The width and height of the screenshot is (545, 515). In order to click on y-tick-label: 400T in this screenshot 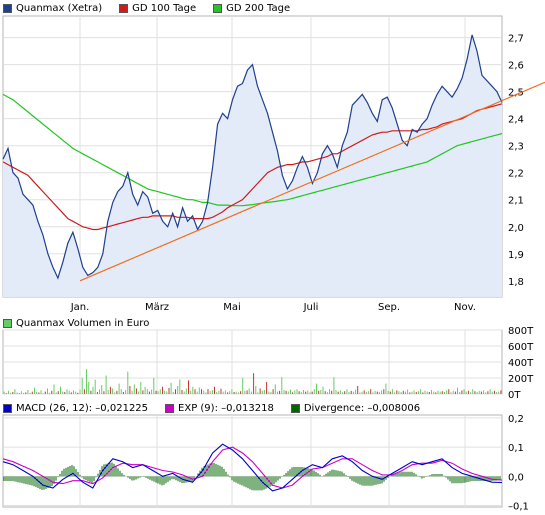, I will do `click(521, 363)`.